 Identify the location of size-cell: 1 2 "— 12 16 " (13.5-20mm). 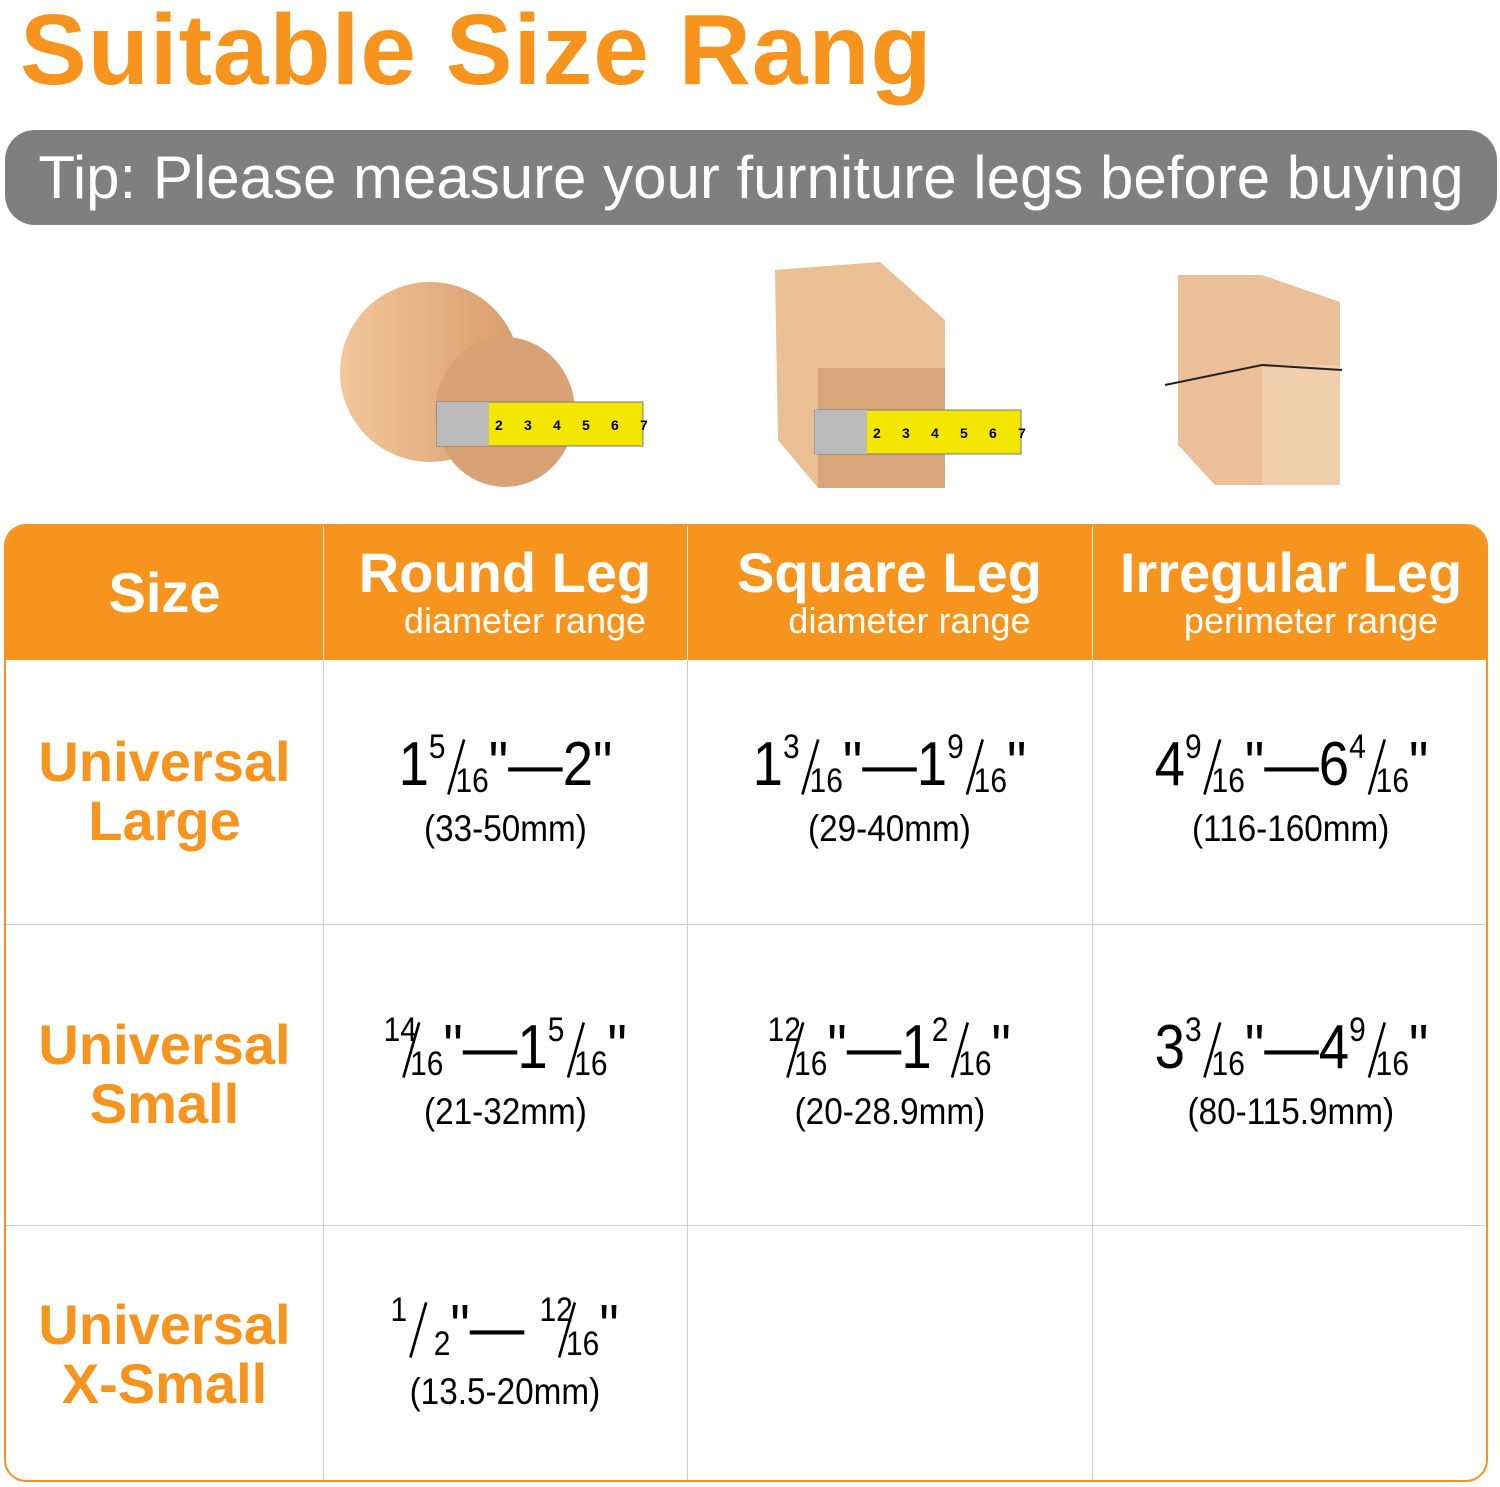
(505, 1352).